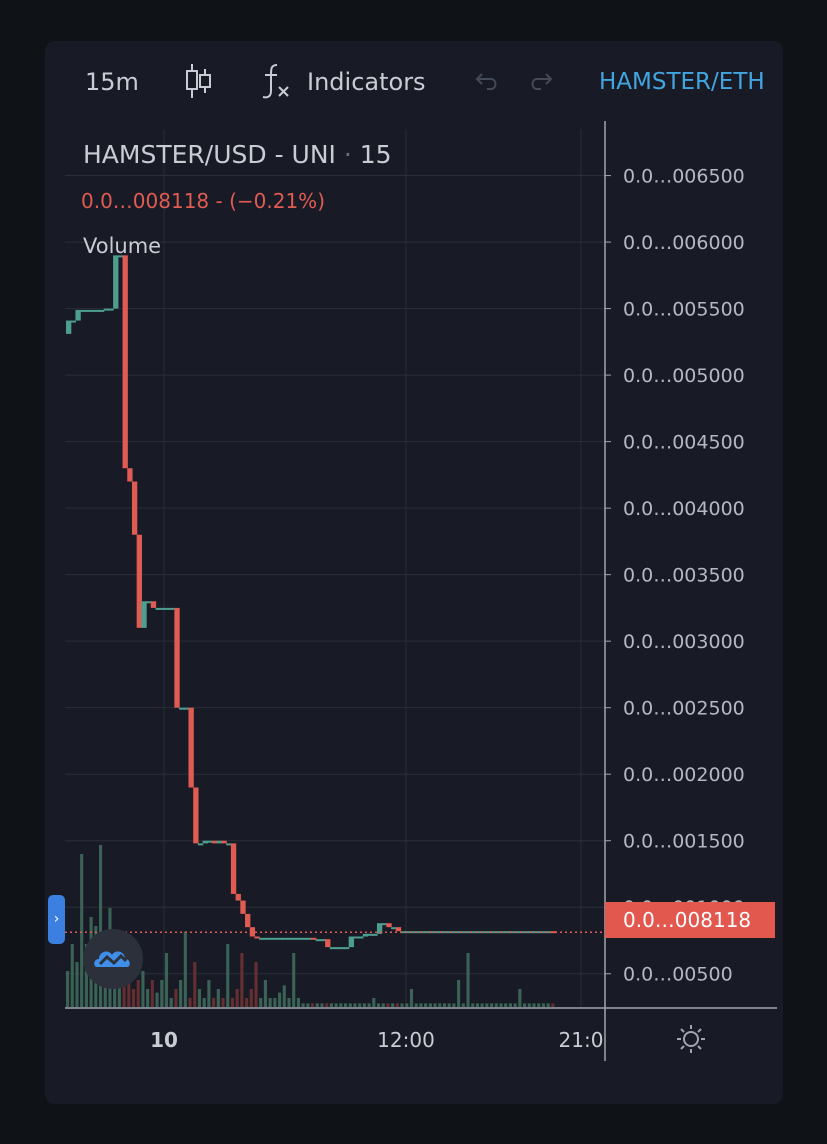 The height and width of the screenshot is (1144, 827). Describe the element at coordinates (486, 82) in the screenshot. I see `undo-icon` at that location.